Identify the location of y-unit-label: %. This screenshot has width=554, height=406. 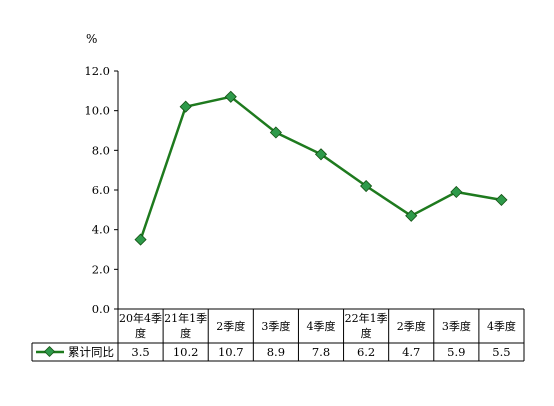
(91, 39).